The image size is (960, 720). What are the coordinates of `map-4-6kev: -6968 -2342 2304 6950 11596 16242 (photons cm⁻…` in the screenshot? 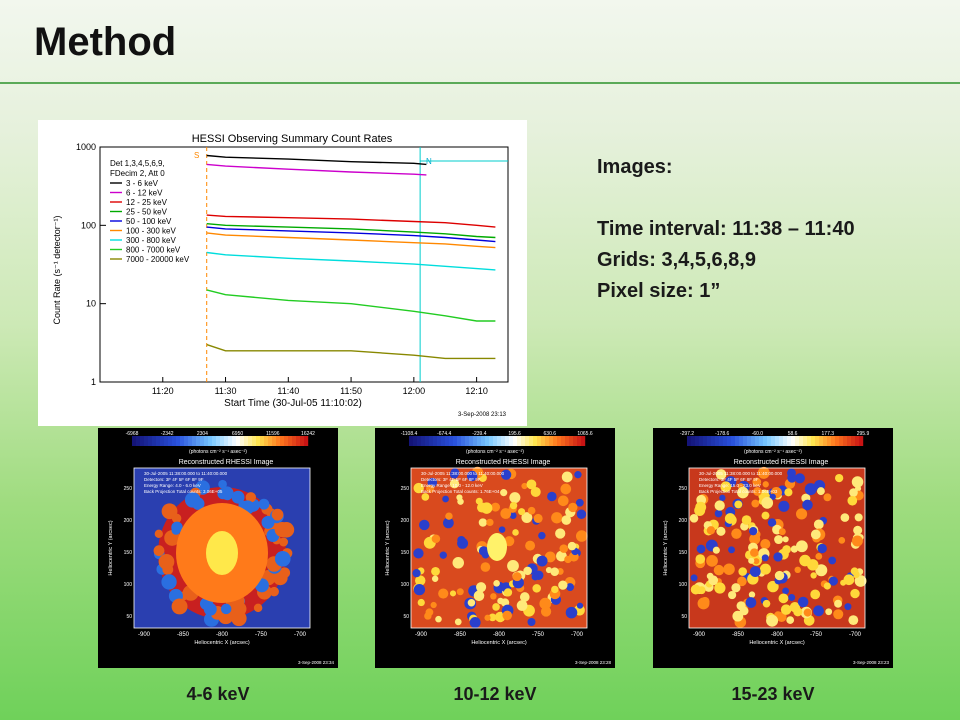 It's located at (218, 548).